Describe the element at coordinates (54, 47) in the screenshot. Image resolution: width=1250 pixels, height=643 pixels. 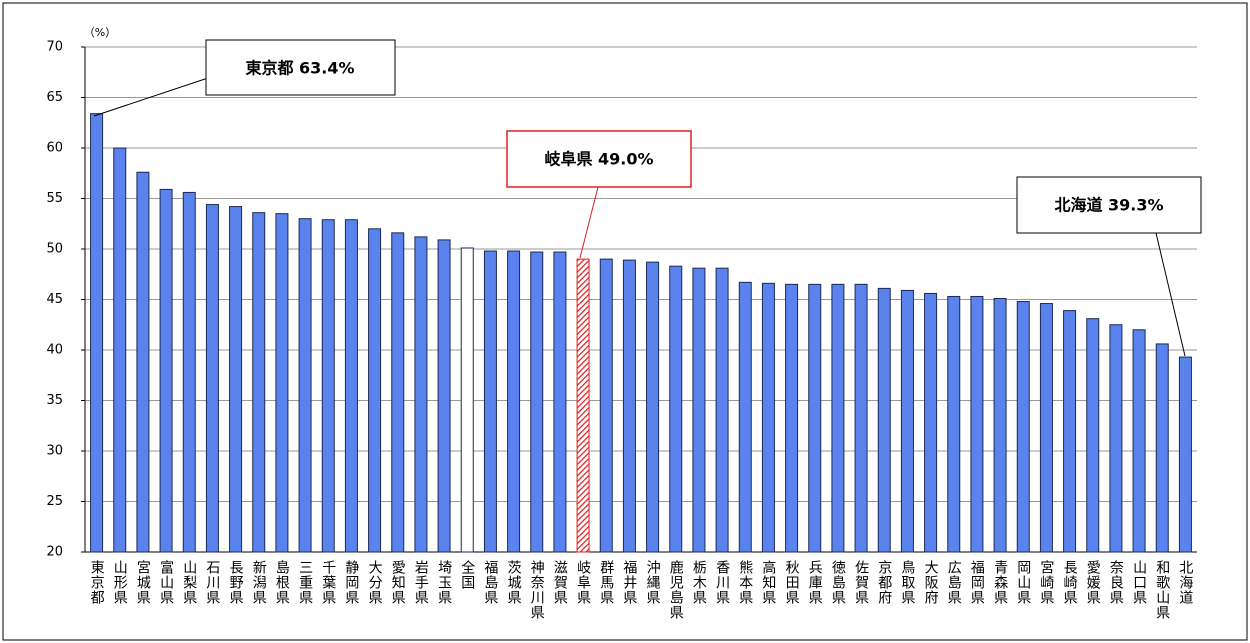
I see `y-tick-label: 70` at that location.